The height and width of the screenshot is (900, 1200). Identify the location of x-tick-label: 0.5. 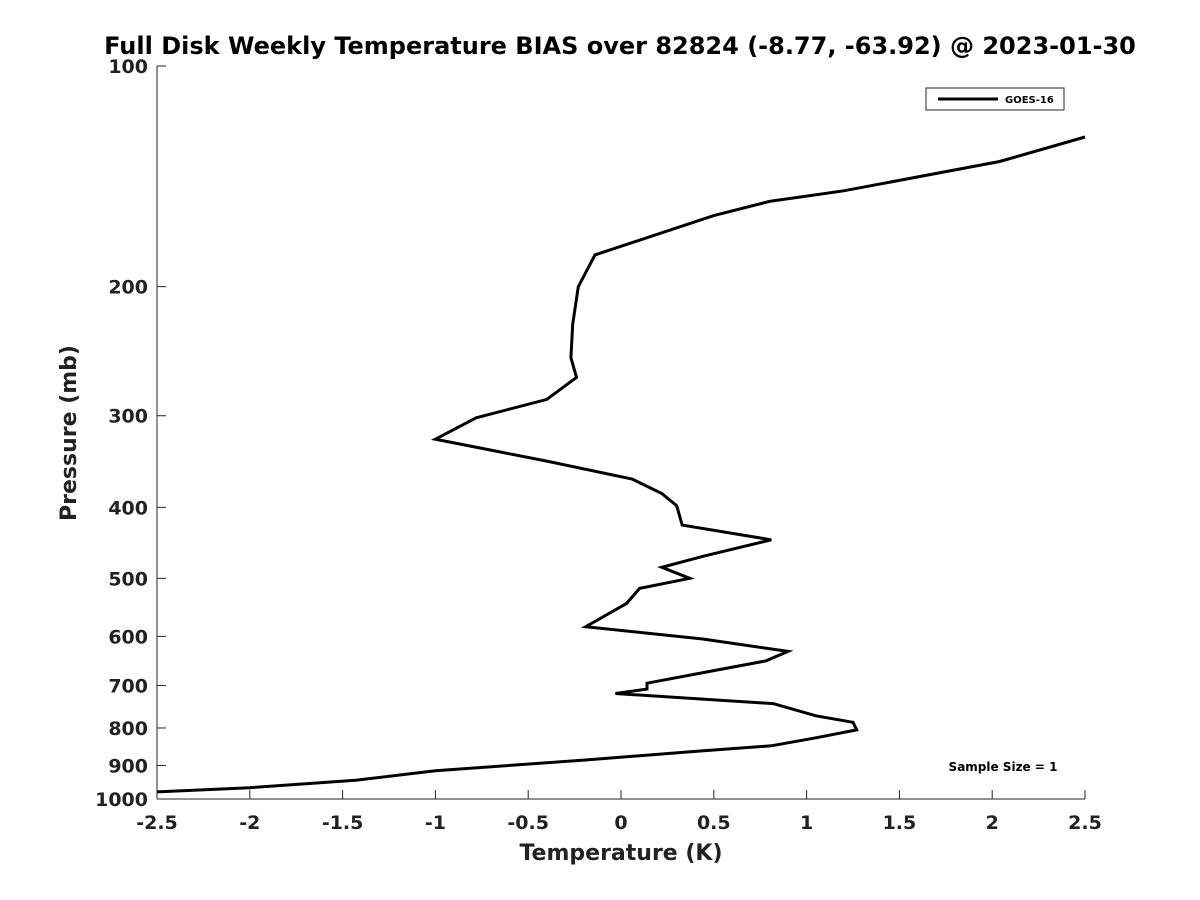
(714, 823).